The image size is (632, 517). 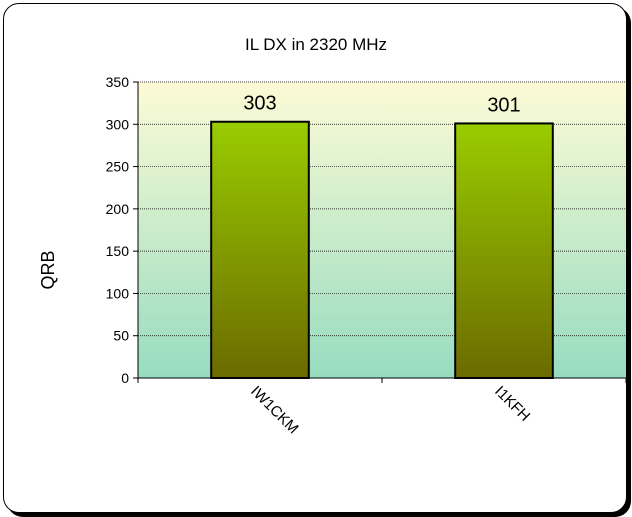 I want to click on data-labels: 303 301, so click(x=381, y=105).